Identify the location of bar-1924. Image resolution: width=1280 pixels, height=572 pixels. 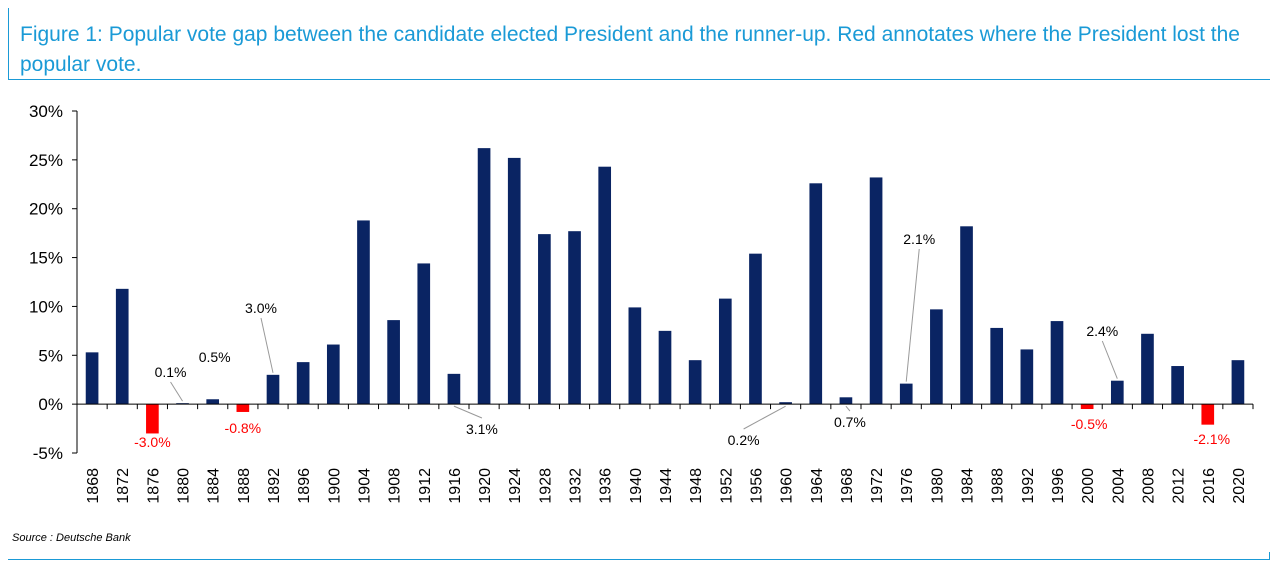
(514, 281).